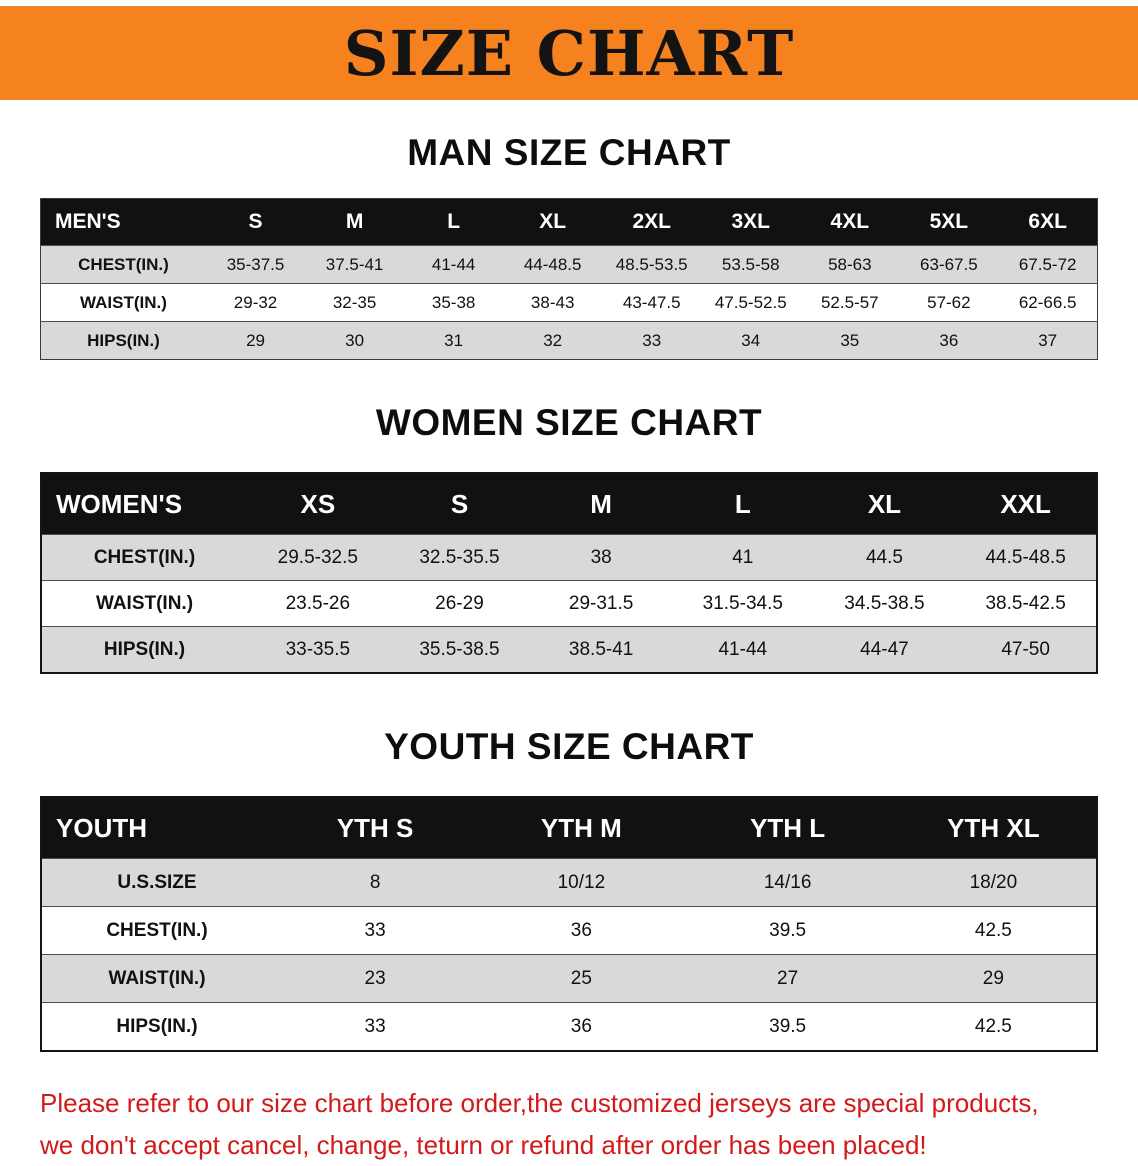 This screenshot has height=1166, width=1138. What do you see at coordinates (355, 340) in the screenshot?
I see `size-value: 30` at bounding box center [355, 340].